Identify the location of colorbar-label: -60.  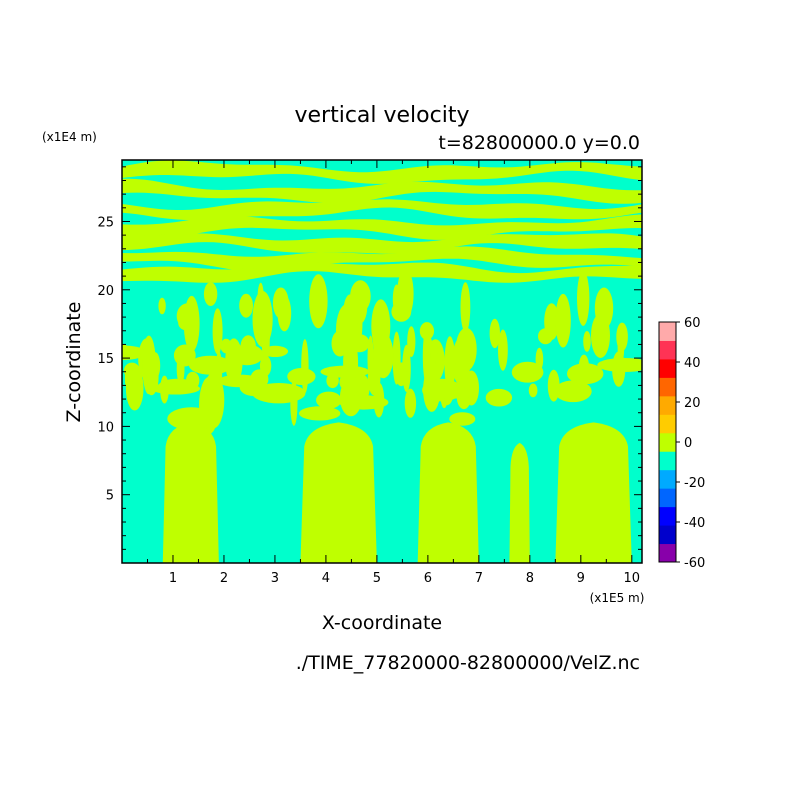
(694, 563).